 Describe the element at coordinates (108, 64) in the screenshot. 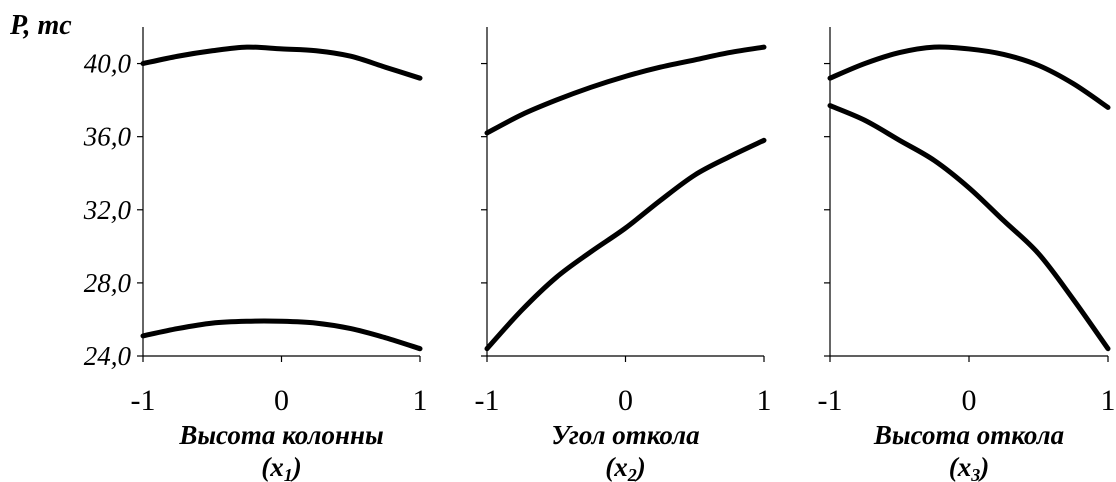

I see `y-tick-label: 40,0` at that location.